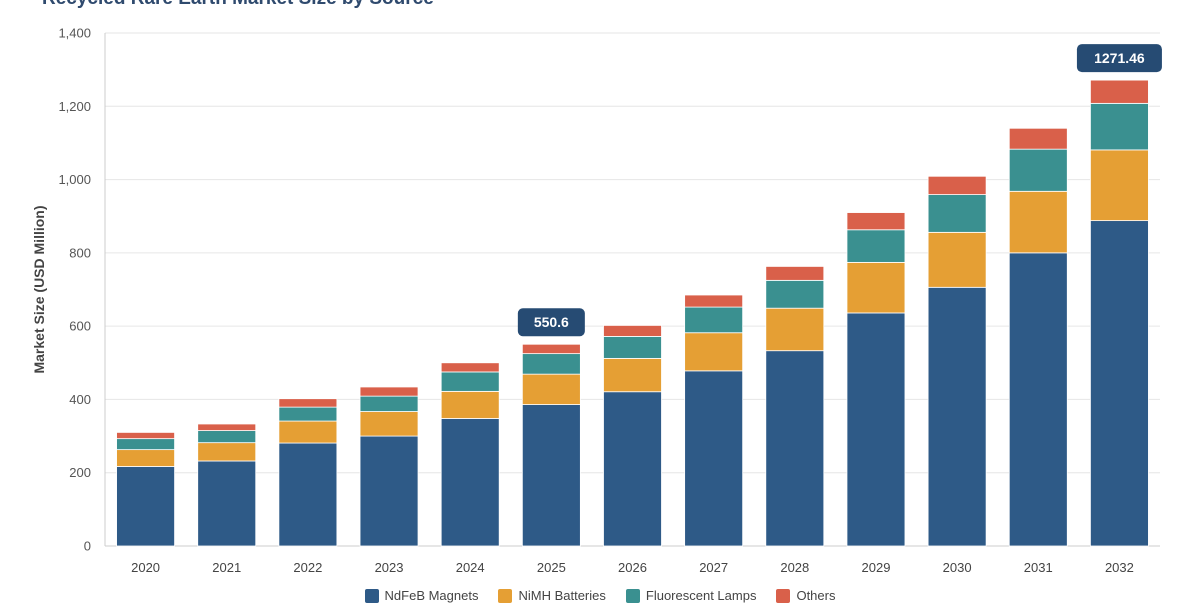 This screenshot has width=1200, height=603. I want to click on legend-item: Others, so click(805, 595).